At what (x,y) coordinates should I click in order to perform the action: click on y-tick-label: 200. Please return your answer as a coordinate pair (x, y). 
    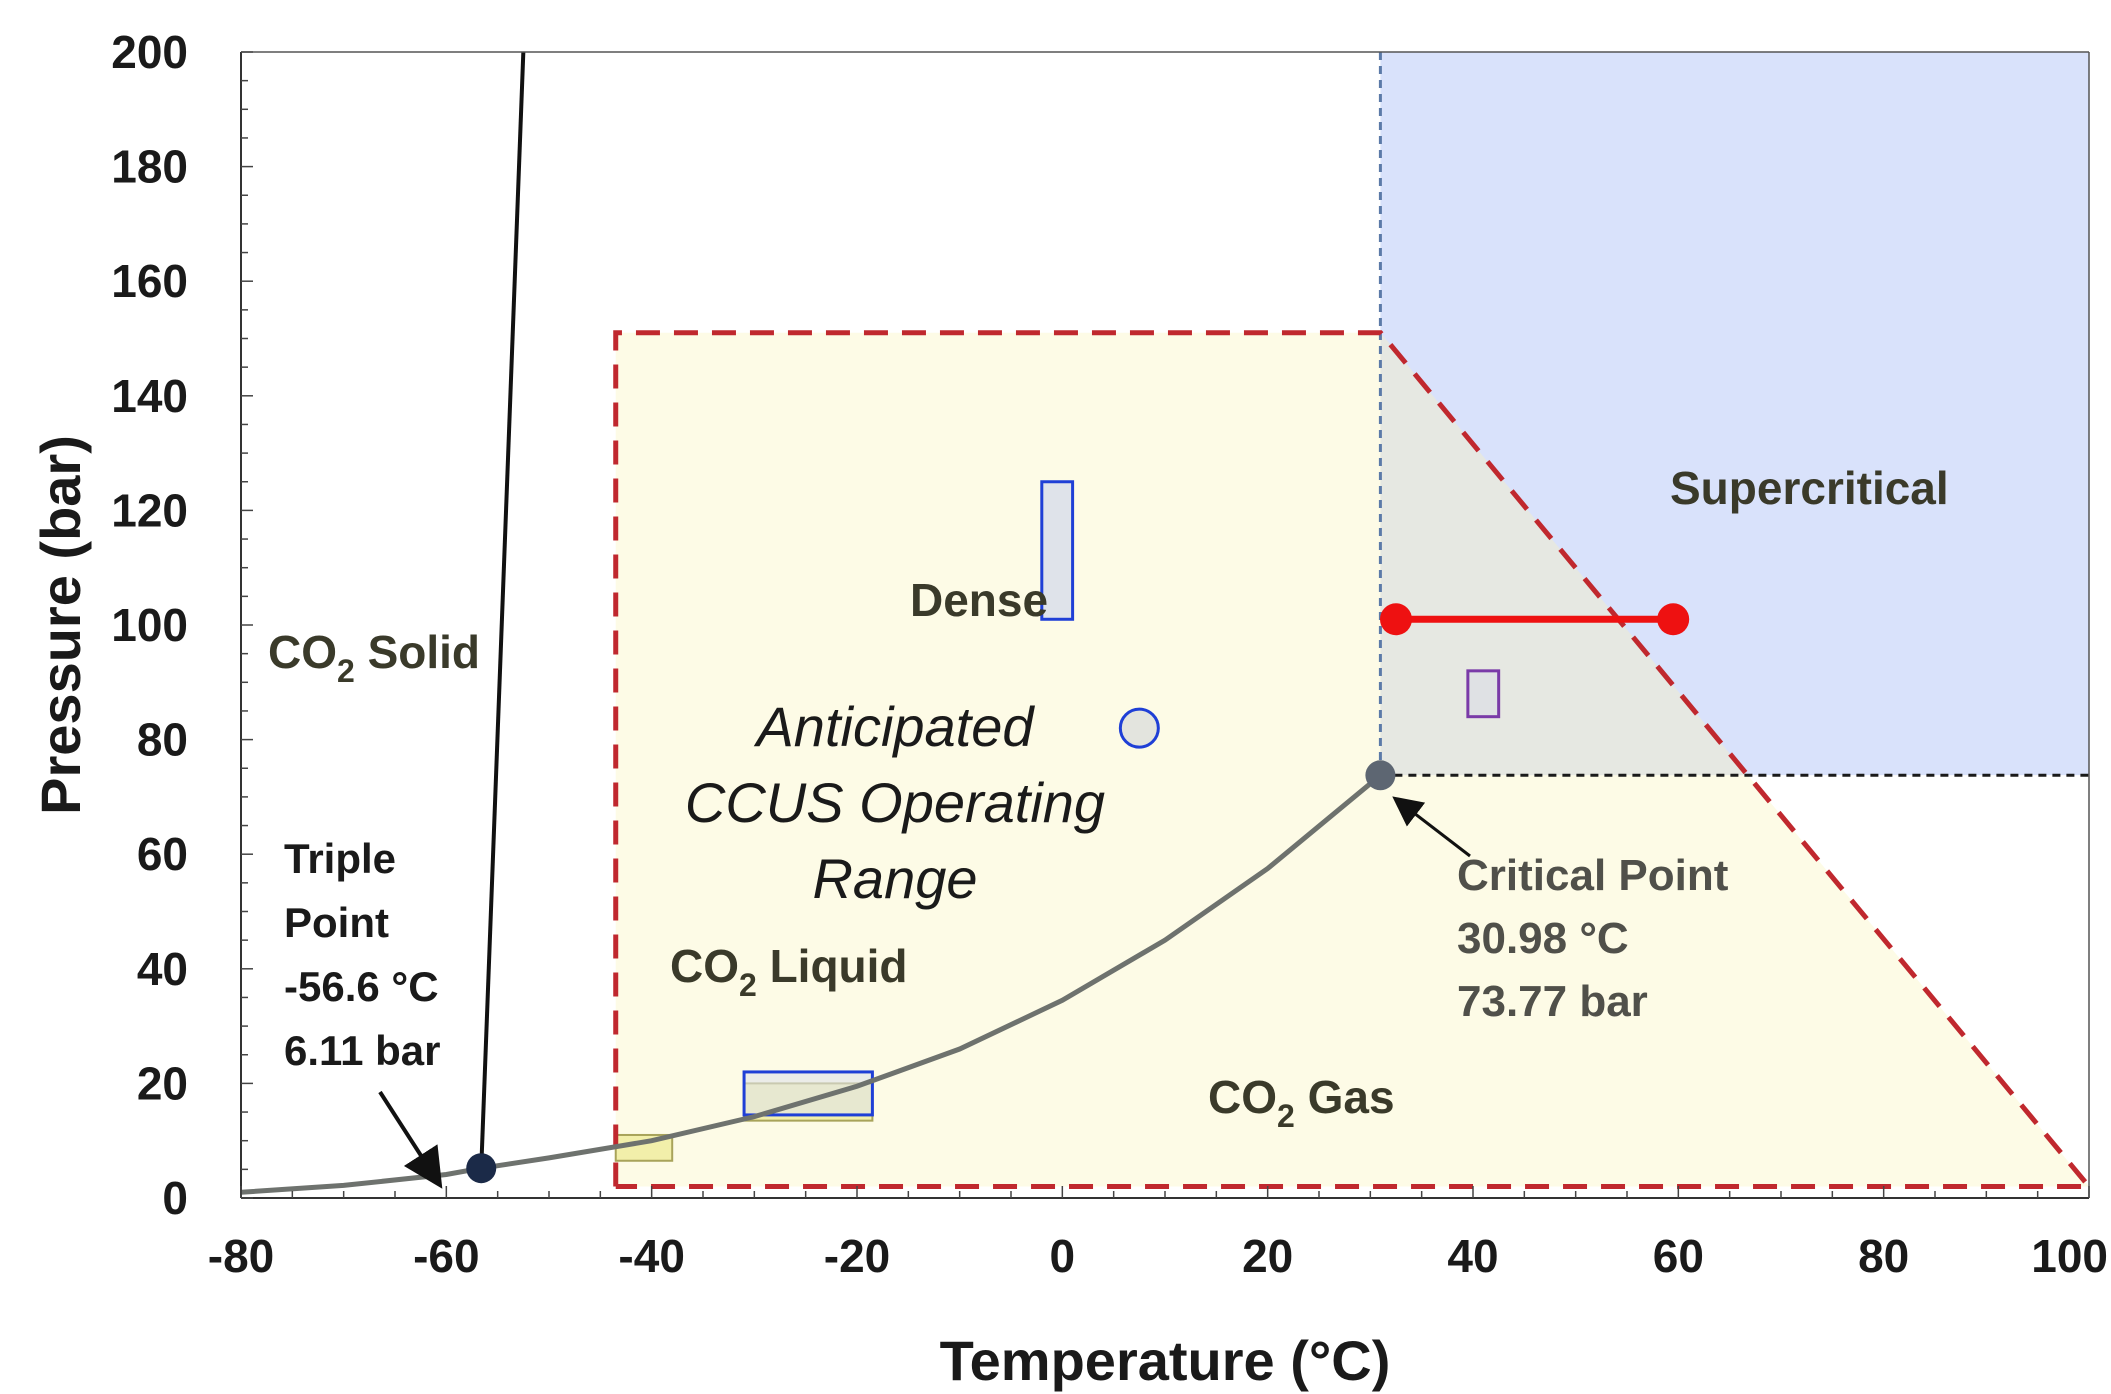
    Looking at the image, I should click on (149, 52).